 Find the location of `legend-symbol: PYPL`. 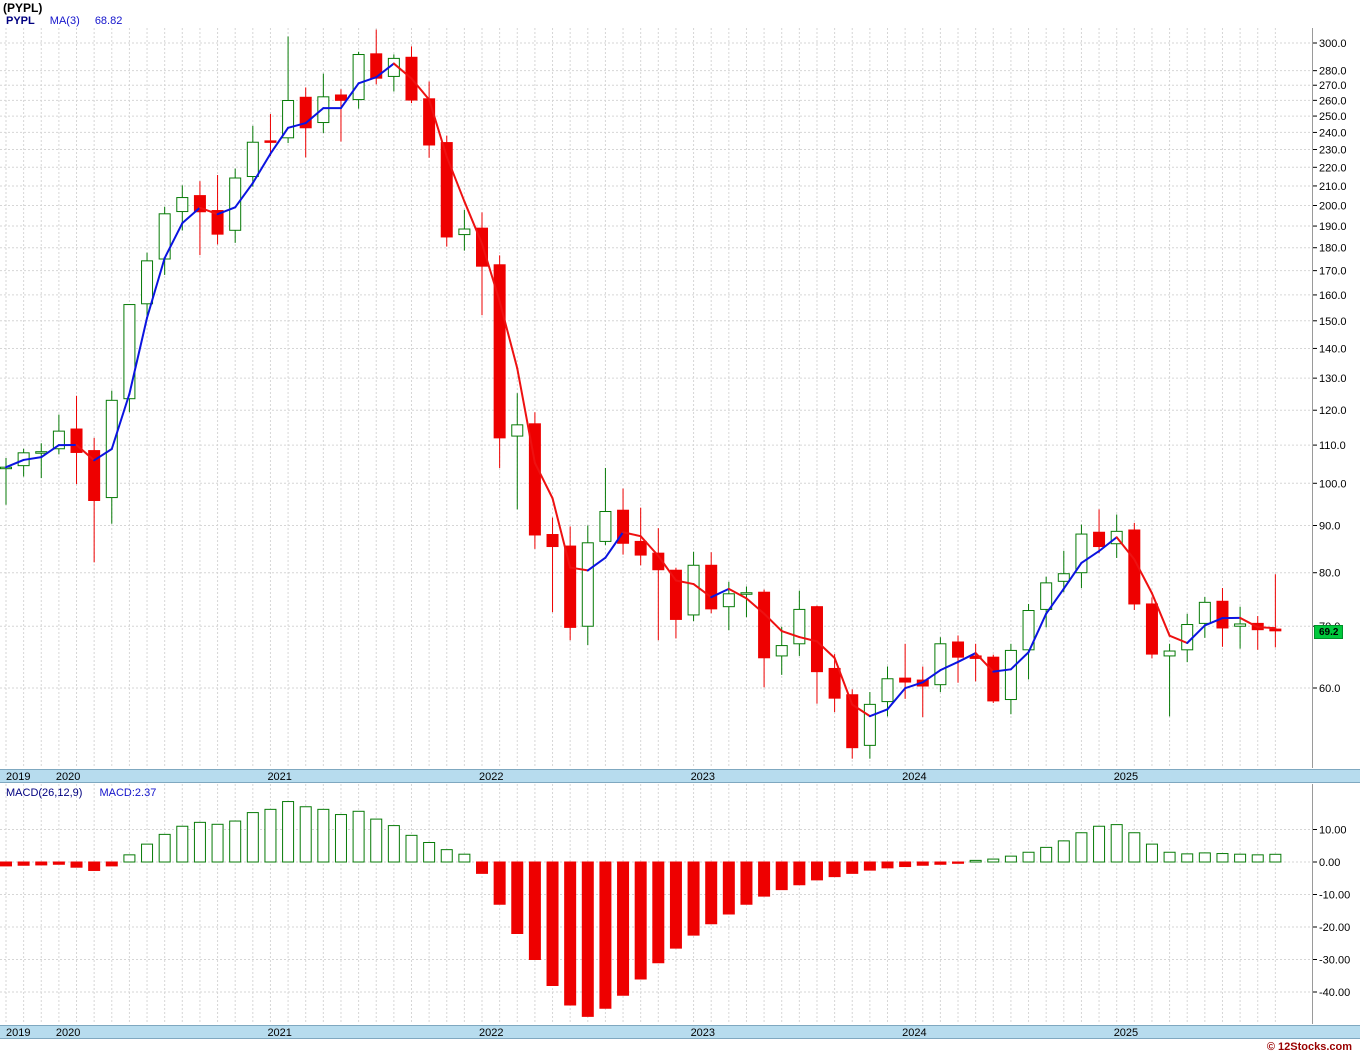

legend-symbol: PYPL is located at coordinates (20, 21).